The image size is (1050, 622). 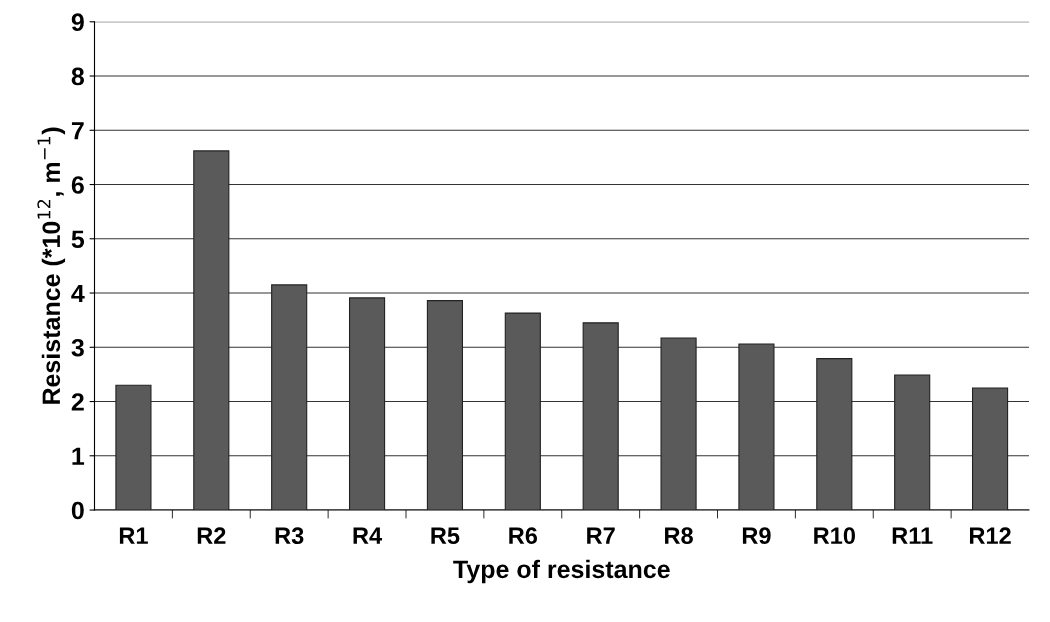 I want to click on x-tick-label: R5, so click(x=445, y=536).